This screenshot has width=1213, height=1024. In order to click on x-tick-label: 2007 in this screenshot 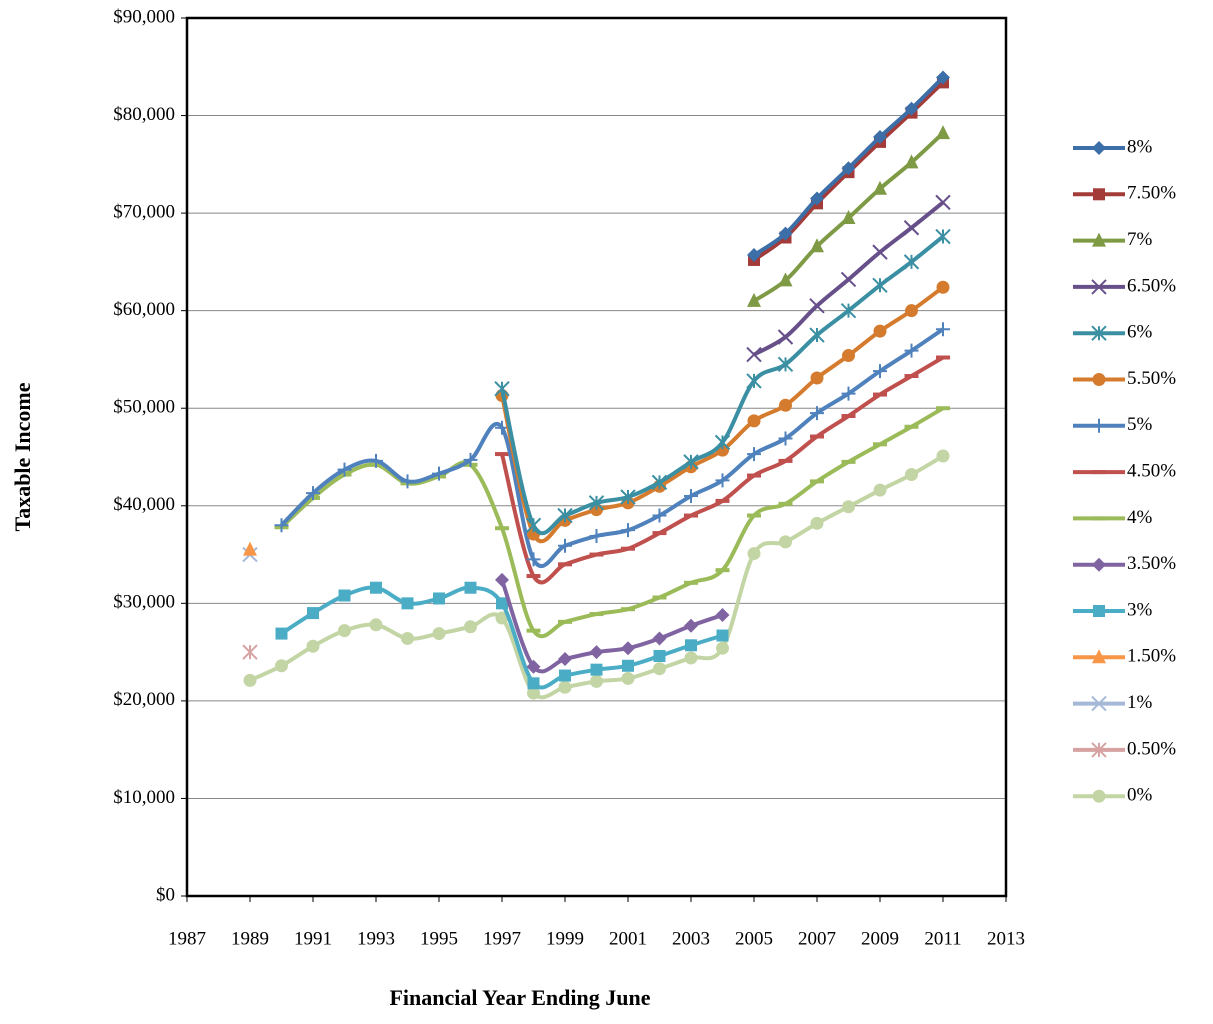, I will do `click(817, 938)`.